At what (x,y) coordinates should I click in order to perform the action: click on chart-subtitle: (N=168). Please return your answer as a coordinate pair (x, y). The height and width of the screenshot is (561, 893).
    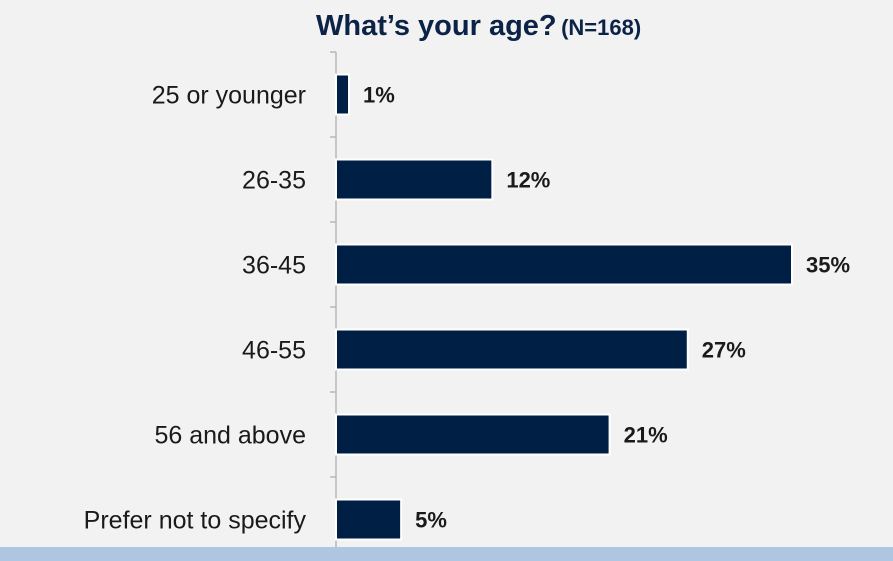
    Looking at the image, I should click on (601, 27).